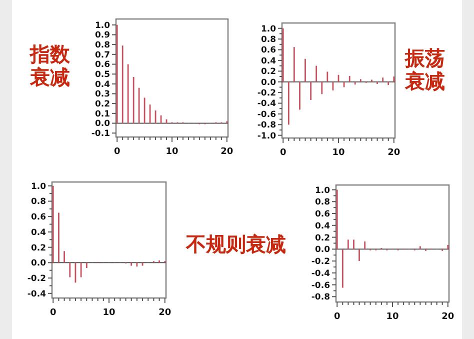 The height and width of the screenshot is (339, 474). Describe the element at coordinates (102, 75) in the screenshot. I see `y-tick-label: 0.5` at that location.